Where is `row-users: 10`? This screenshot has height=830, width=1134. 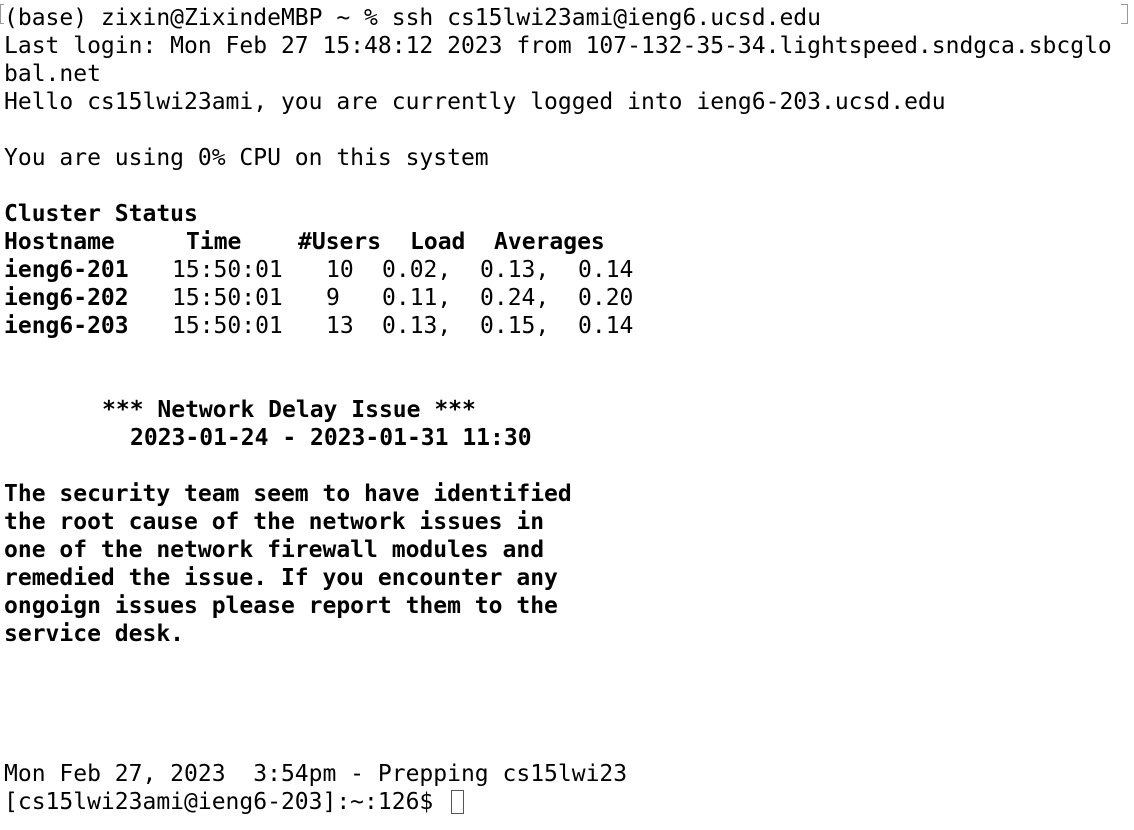 row-users: 10 is located at coordinates (340, 270).